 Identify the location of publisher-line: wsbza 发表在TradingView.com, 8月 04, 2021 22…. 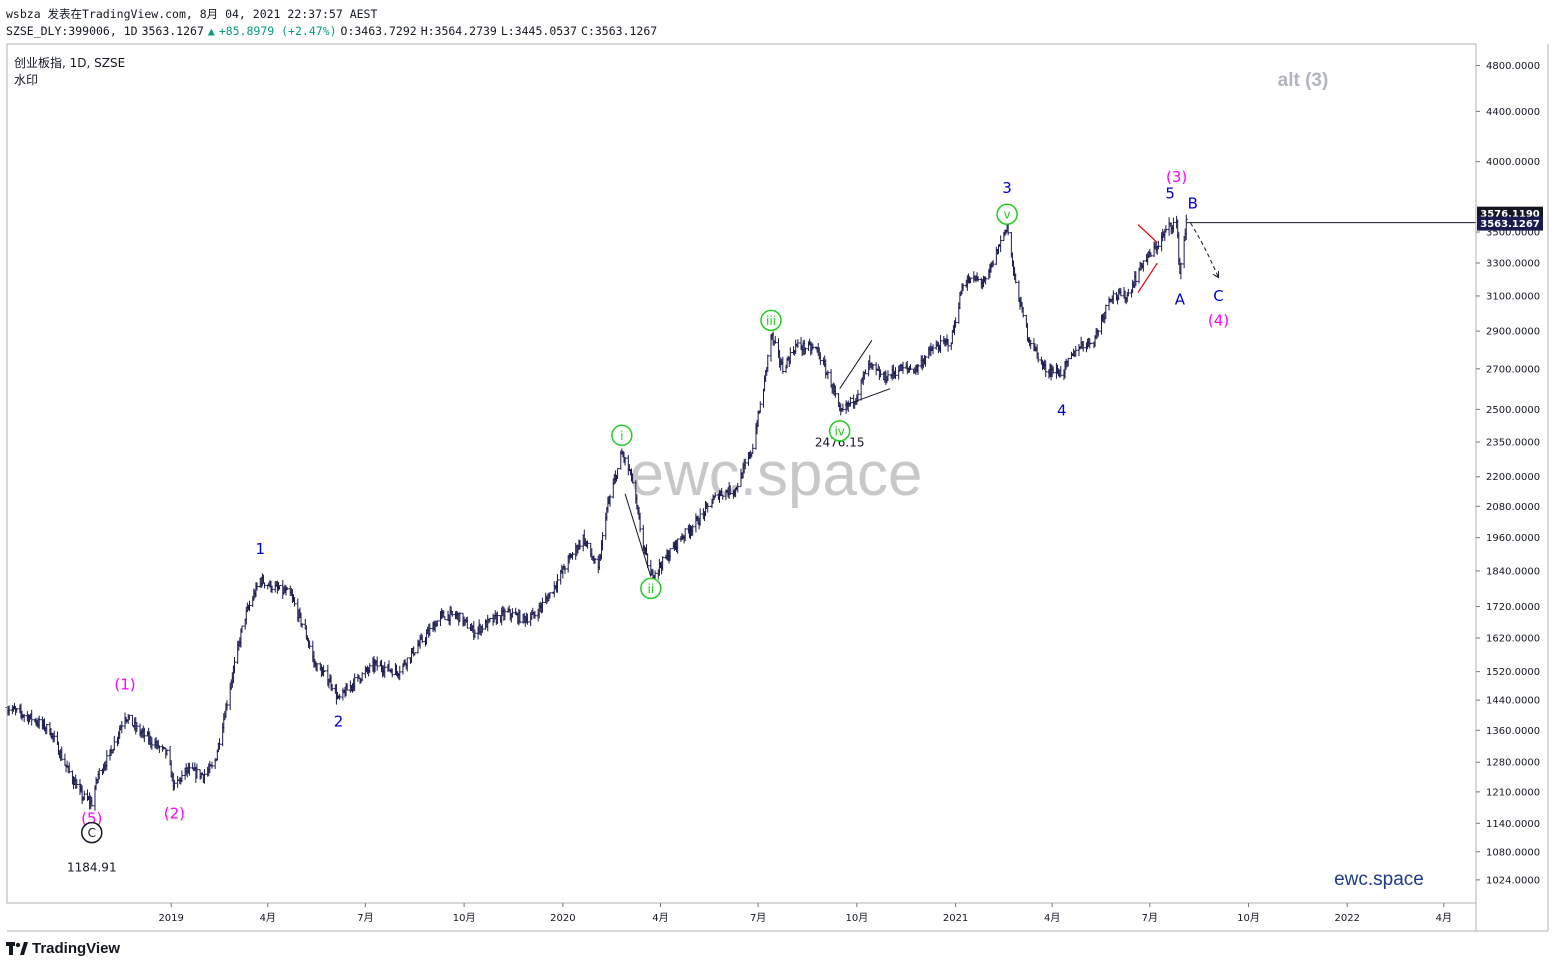
(192, 14).